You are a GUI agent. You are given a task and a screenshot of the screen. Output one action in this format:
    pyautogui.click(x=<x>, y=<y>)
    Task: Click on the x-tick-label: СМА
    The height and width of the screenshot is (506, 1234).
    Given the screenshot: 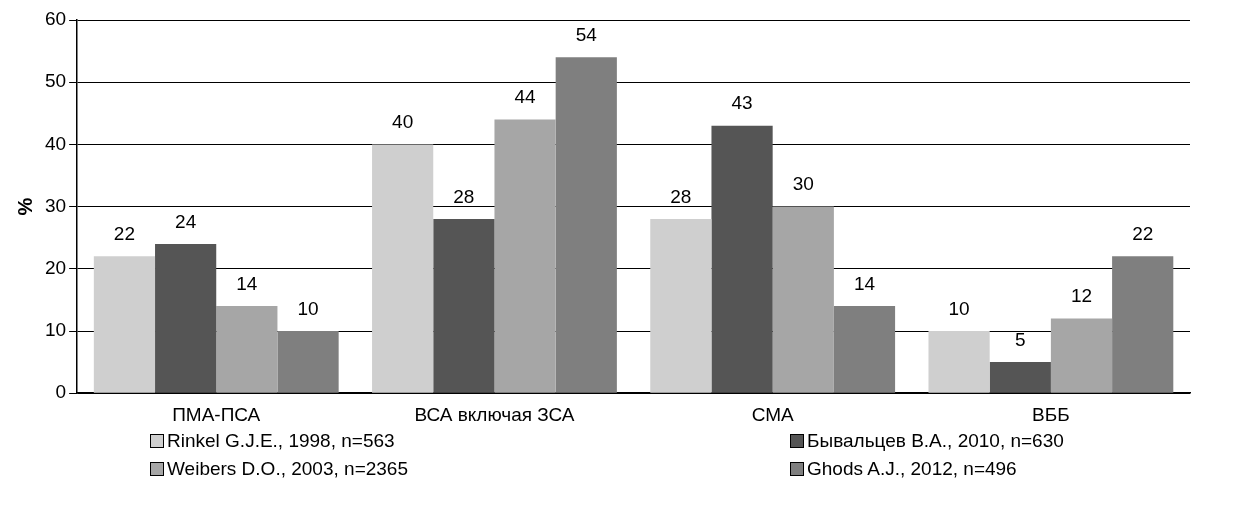 What is the action you would take?
    pyautogui.click(x=772, y=414)
    